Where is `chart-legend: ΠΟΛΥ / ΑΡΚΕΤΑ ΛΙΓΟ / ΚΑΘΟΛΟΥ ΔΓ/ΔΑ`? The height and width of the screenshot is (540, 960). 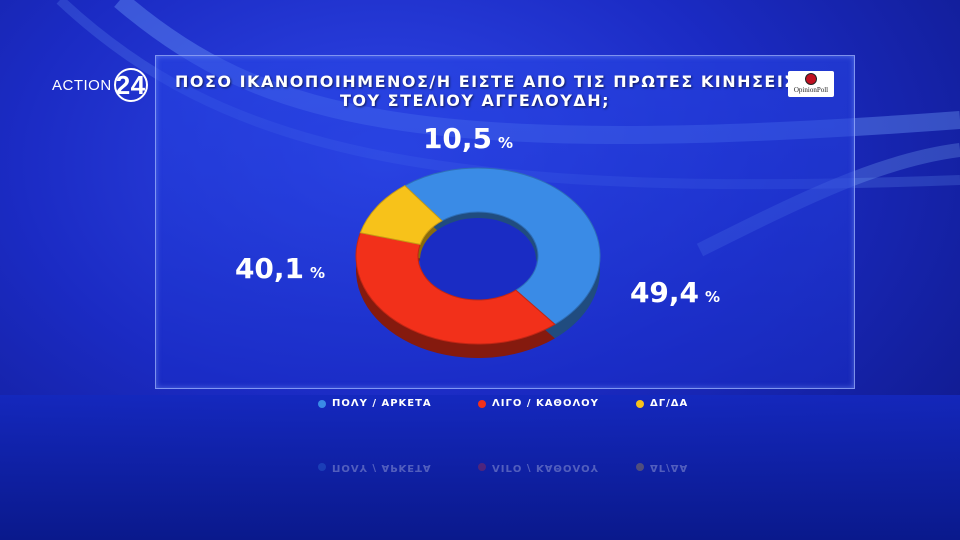
chart-legend: ΠΟΛΥ / ΑΡΚΕΤΑ ΛΙΓΟ / ΚΑΘΟΛΟΥ ΔΓ/ΔΑ is located at coordinates (480, 407).